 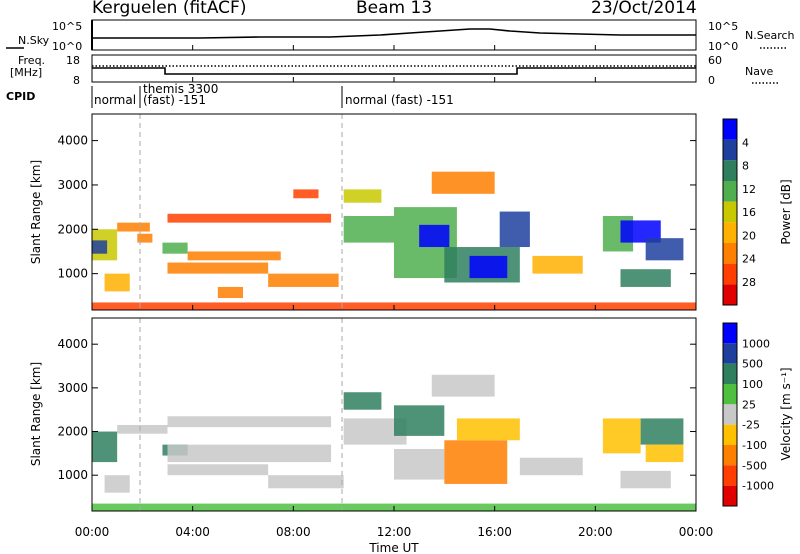 I want to click on sky-count-line, so click(x=394, y=33).